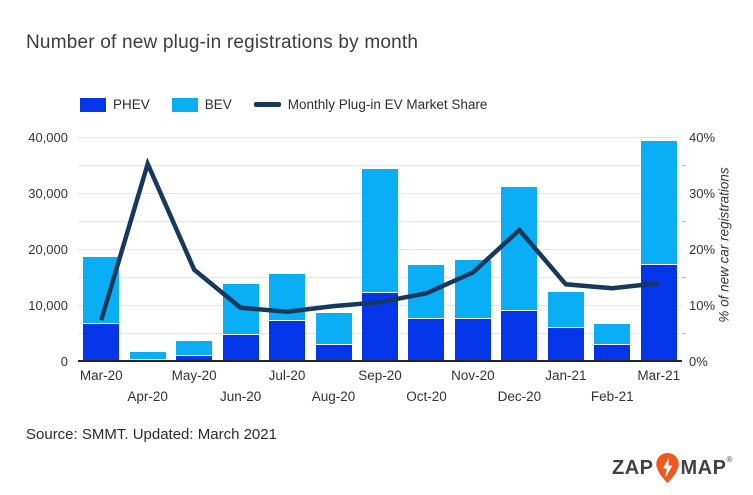 Image resolution: width=753 pixels, height=495 pixels. Describe the element at coordinates (426, 396) in the screenshot. I see `x-axis-label-Oct-20: Oct-20` at that location.